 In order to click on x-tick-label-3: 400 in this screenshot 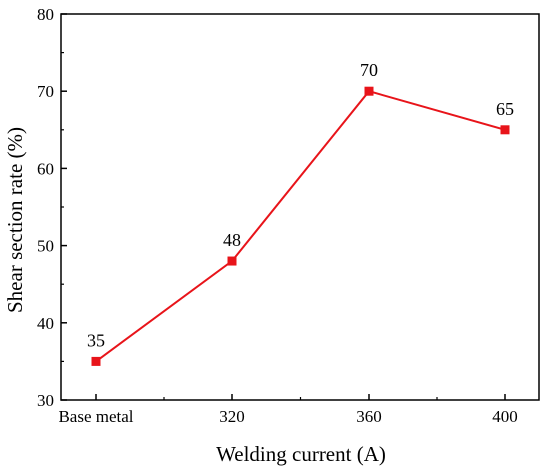, I will do `click(505, 416)`.